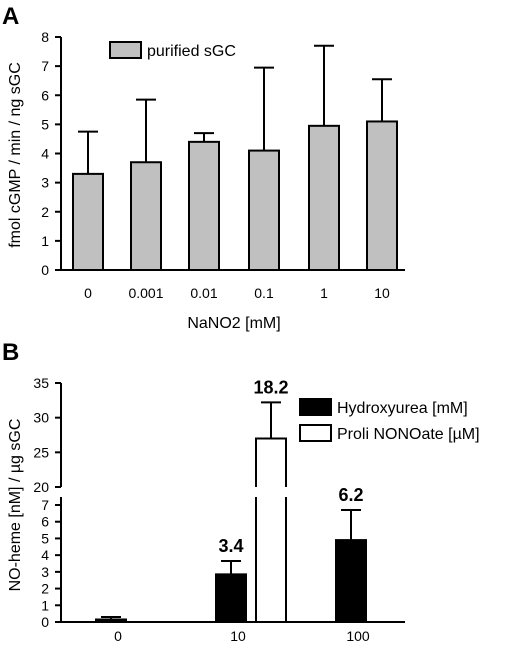 The width and height of the screenshot is (520, 646). I want to click on panel-b-x-tick-label: 100, so click(358, 636).